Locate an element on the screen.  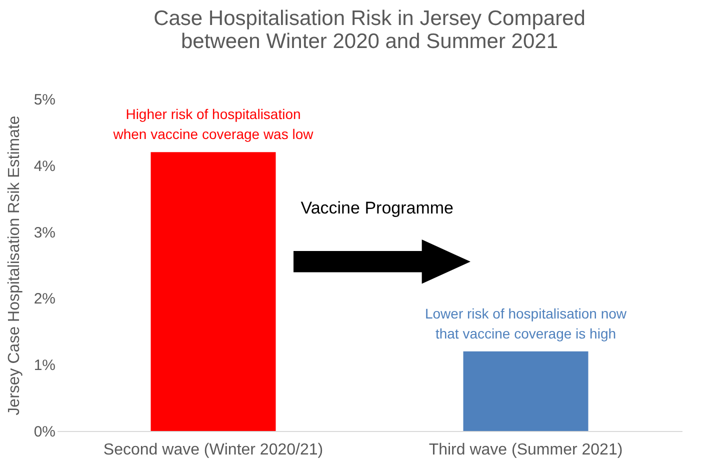
annotation: Higher risk of hospitalisation when vaccine coverage was low is located at coordinates (213, 124).